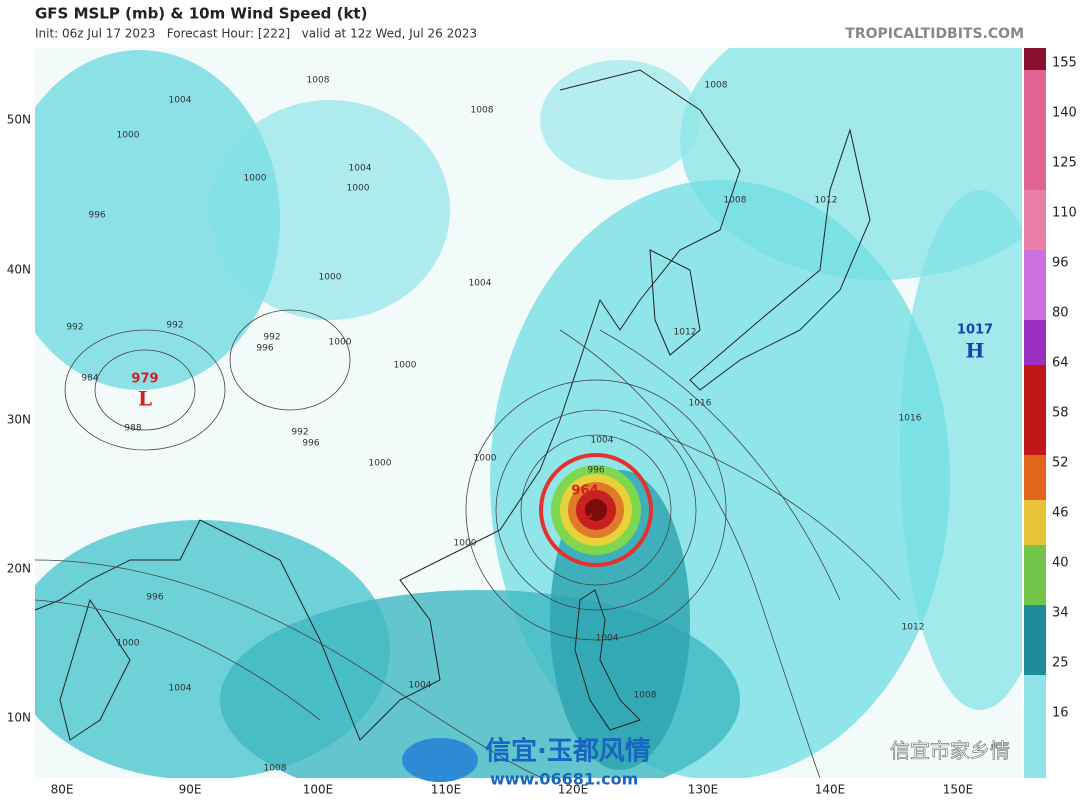  Describe the element at coordinates (1060, 563) in the screenshot. I see `colorbar-label: 40` at that location.